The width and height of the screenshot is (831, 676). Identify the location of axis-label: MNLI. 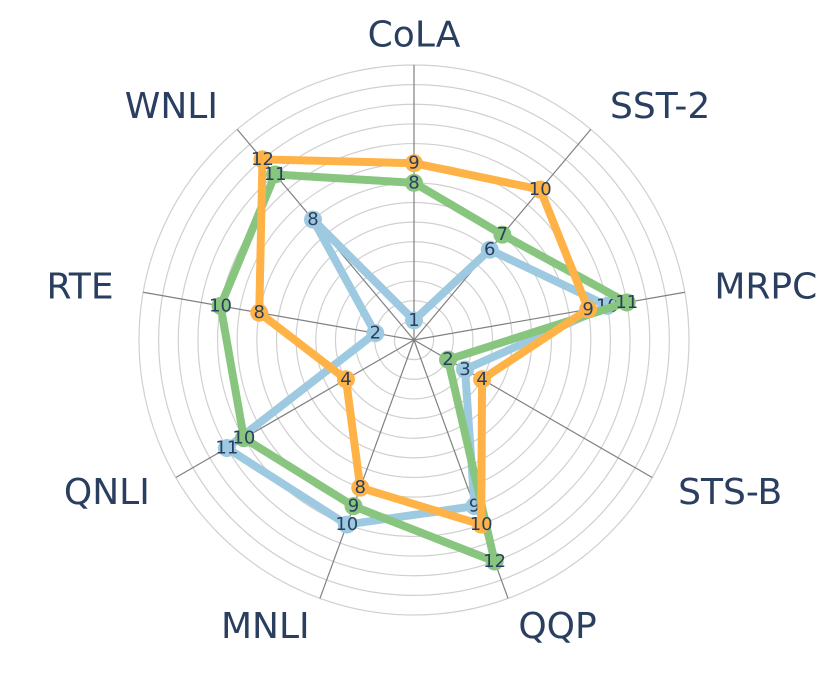
(265, 626).